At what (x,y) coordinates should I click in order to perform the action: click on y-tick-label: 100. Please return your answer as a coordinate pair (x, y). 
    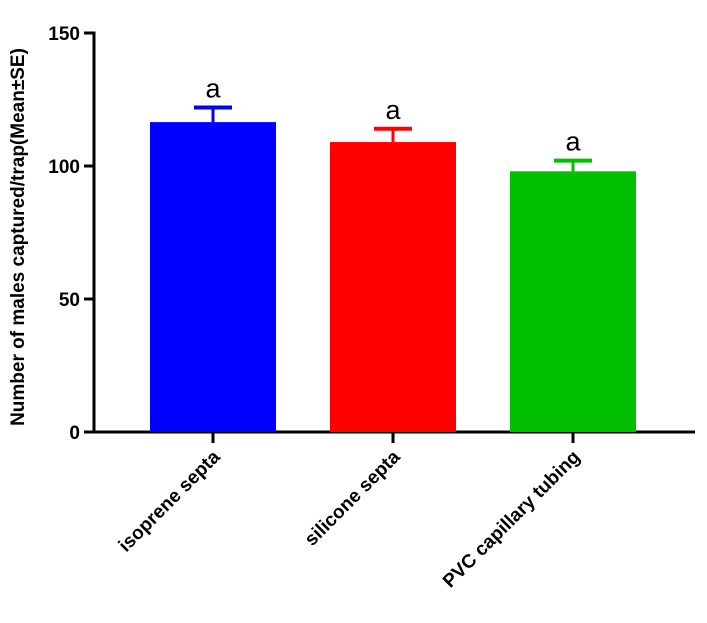
    Looking at the image, I should click on (64, 167).